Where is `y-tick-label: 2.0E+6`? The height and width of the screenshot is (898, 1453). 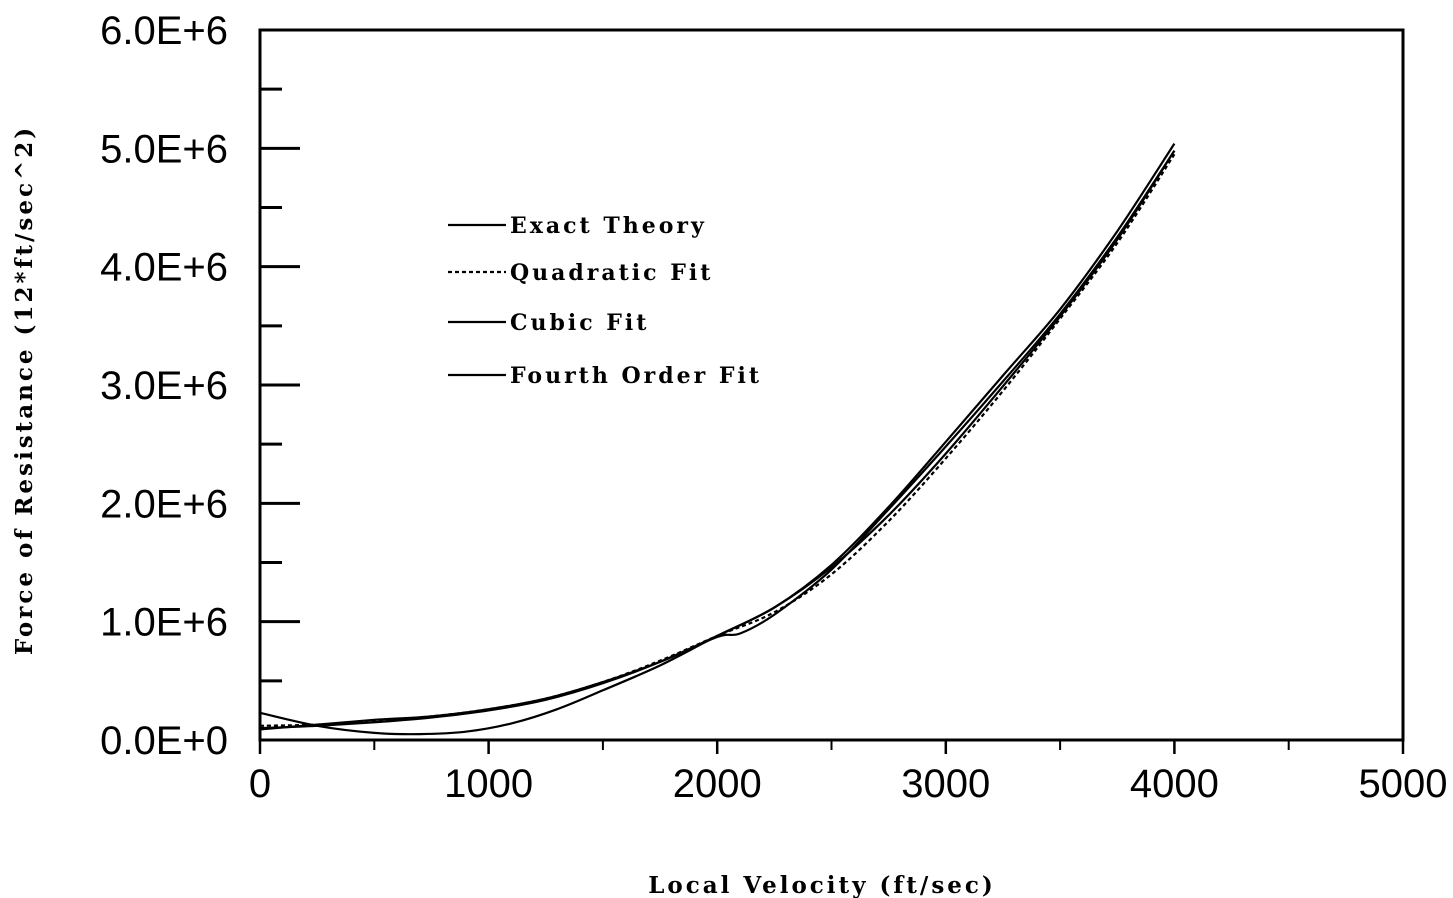 y-tick-label: 2.0E+6 is located at coordinates (164, 504).